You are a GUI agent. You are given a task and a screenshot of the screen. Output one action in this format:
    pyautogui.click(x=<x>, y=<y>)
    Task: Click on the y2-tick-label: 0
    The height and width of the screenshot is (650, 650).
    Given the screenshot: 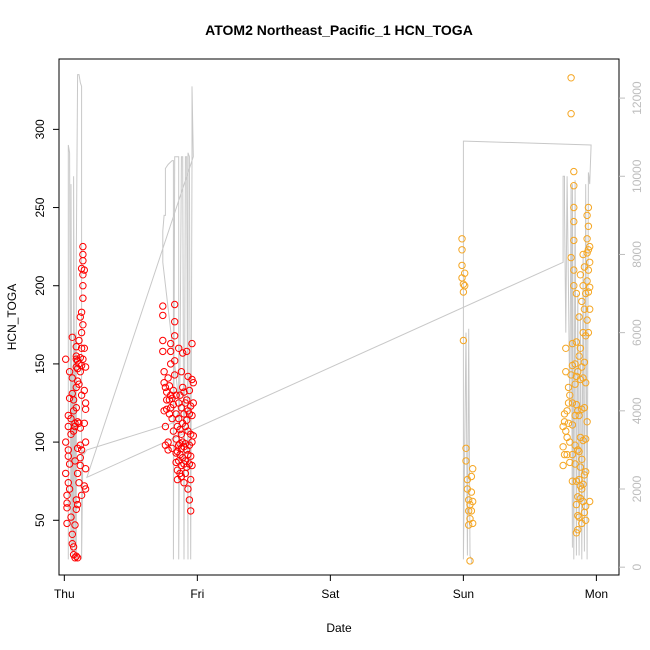 What is the action you would take?
    pyautogui.click(x=637, y=567)
    